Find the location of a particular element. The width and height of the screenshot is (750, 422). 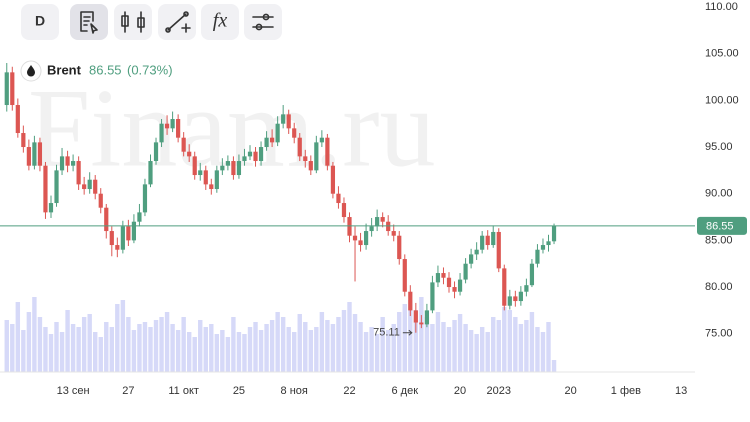

interval-button is located at coordinates (40, 22).